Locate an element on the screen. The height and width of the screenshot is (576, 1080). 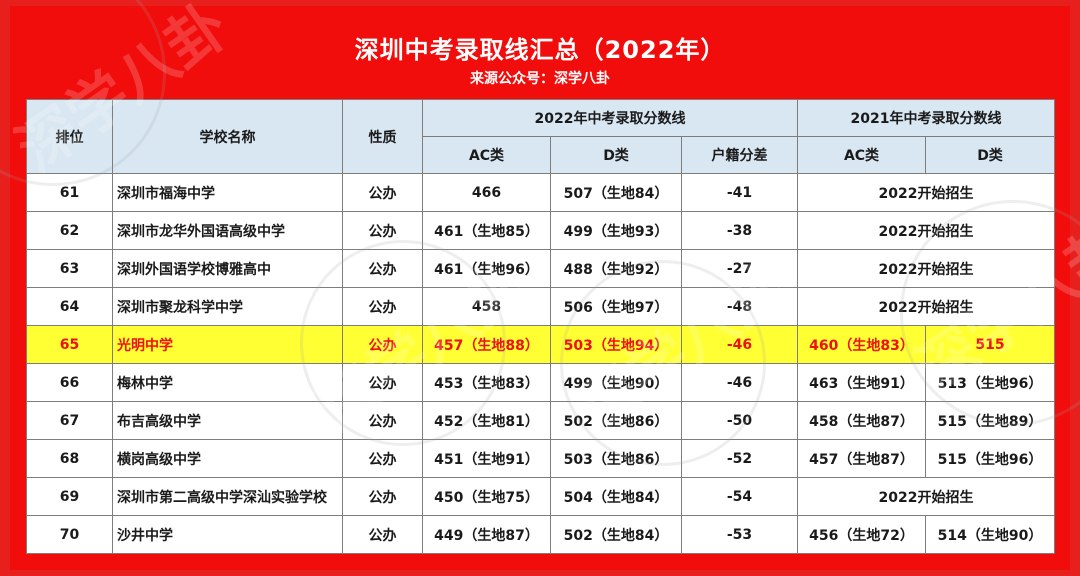
header-type: 性质 is located at coordinates (382, 136).